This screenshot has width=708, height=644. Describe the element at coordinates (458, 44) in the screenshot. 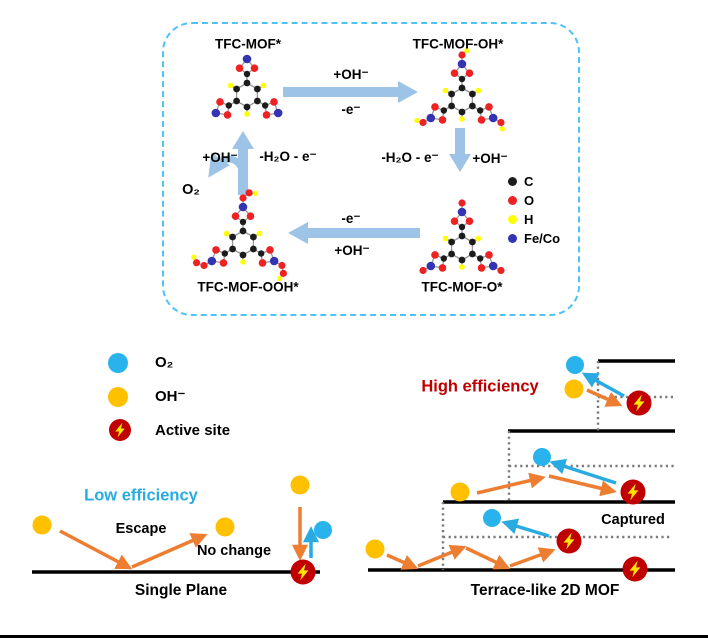

I see `state-label-tfc-mof-oh: TFC-MOF-OH*` at that location.